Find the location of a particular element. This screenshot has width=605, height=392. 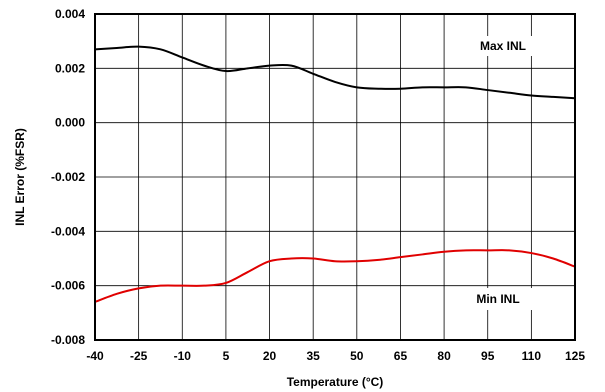

x-tick-label: 20 is located at coordinates (270, 356).